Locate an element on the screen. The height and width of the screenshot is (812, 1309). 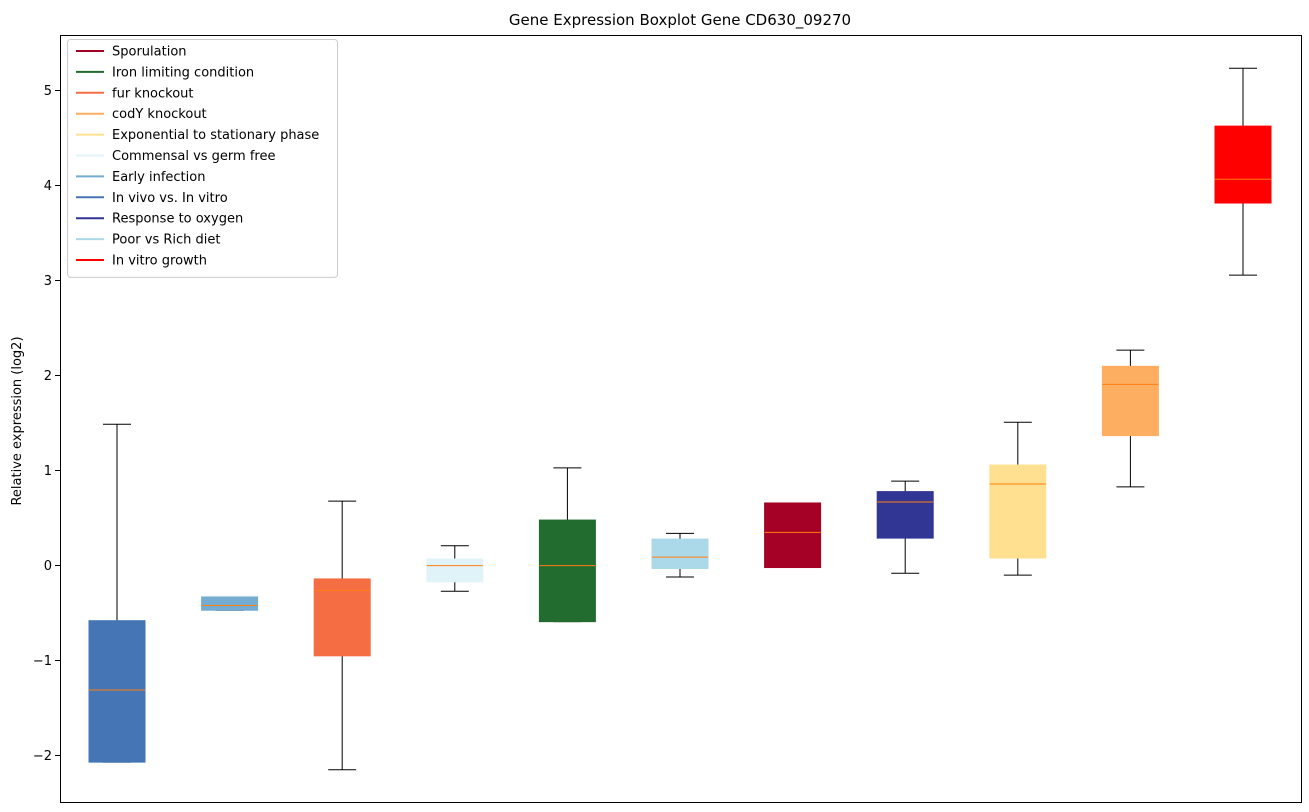
legend-label: Early infection is located at coordinates (158, 177).